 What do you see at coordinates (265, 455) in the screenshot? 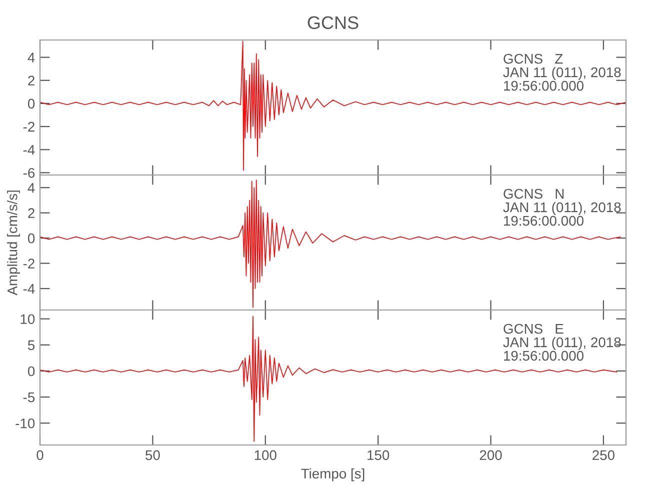
I see `x-tick-label: 100` at bounding box center [265, 455].